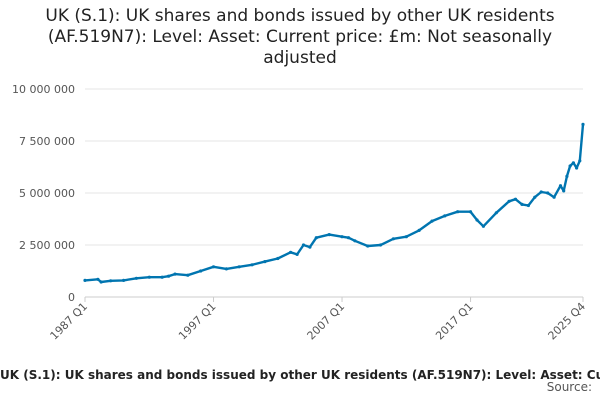 The width and height of the screenshot is (600, 400). What do you see at coordinates (47, 141) in the screenshot?
I see `y-tick-label: 7 500 000` at bounding box center [47, 141].